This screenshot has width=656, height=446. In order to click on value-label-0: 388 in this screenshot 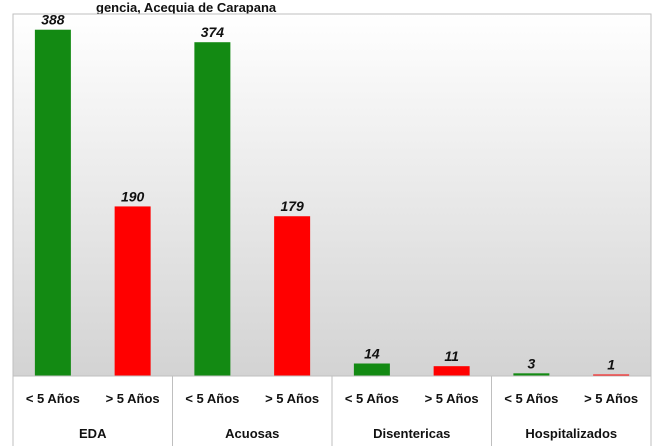, I will do `click(53, 20)`.